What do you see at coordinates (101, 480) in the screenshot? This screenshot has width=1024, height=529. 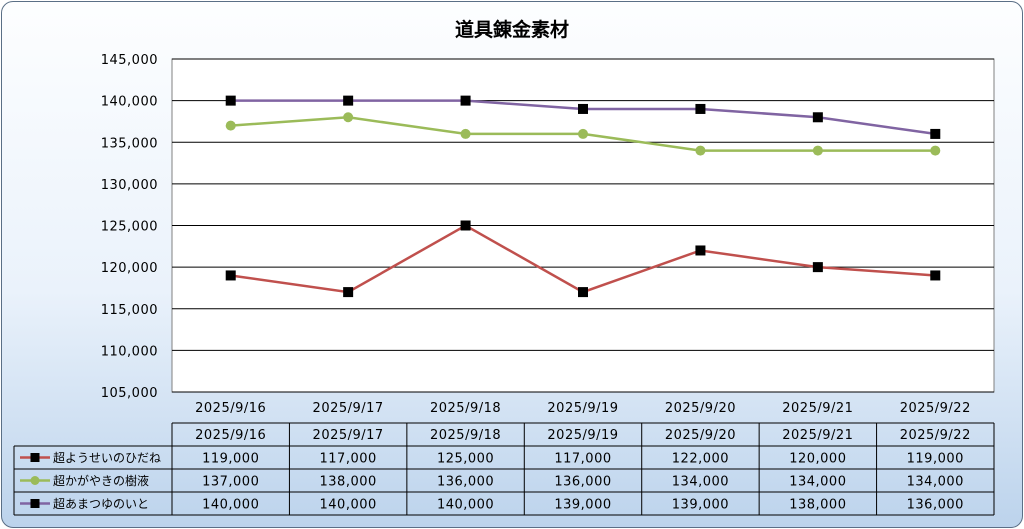 I see `legend-entry: 超かがやきの樹液` at bounding box center [101, 480].